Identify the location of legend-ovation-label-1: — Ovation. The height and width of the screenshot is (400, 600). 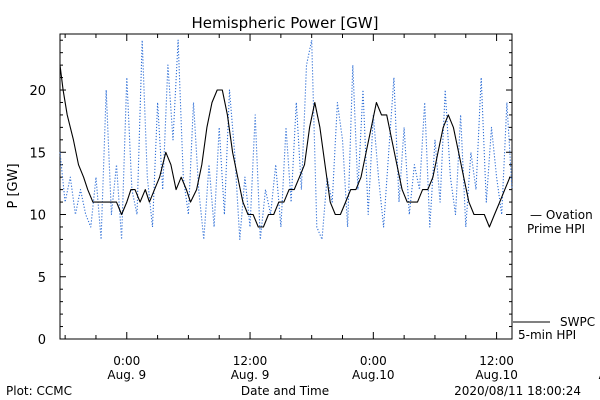
(561, 215).